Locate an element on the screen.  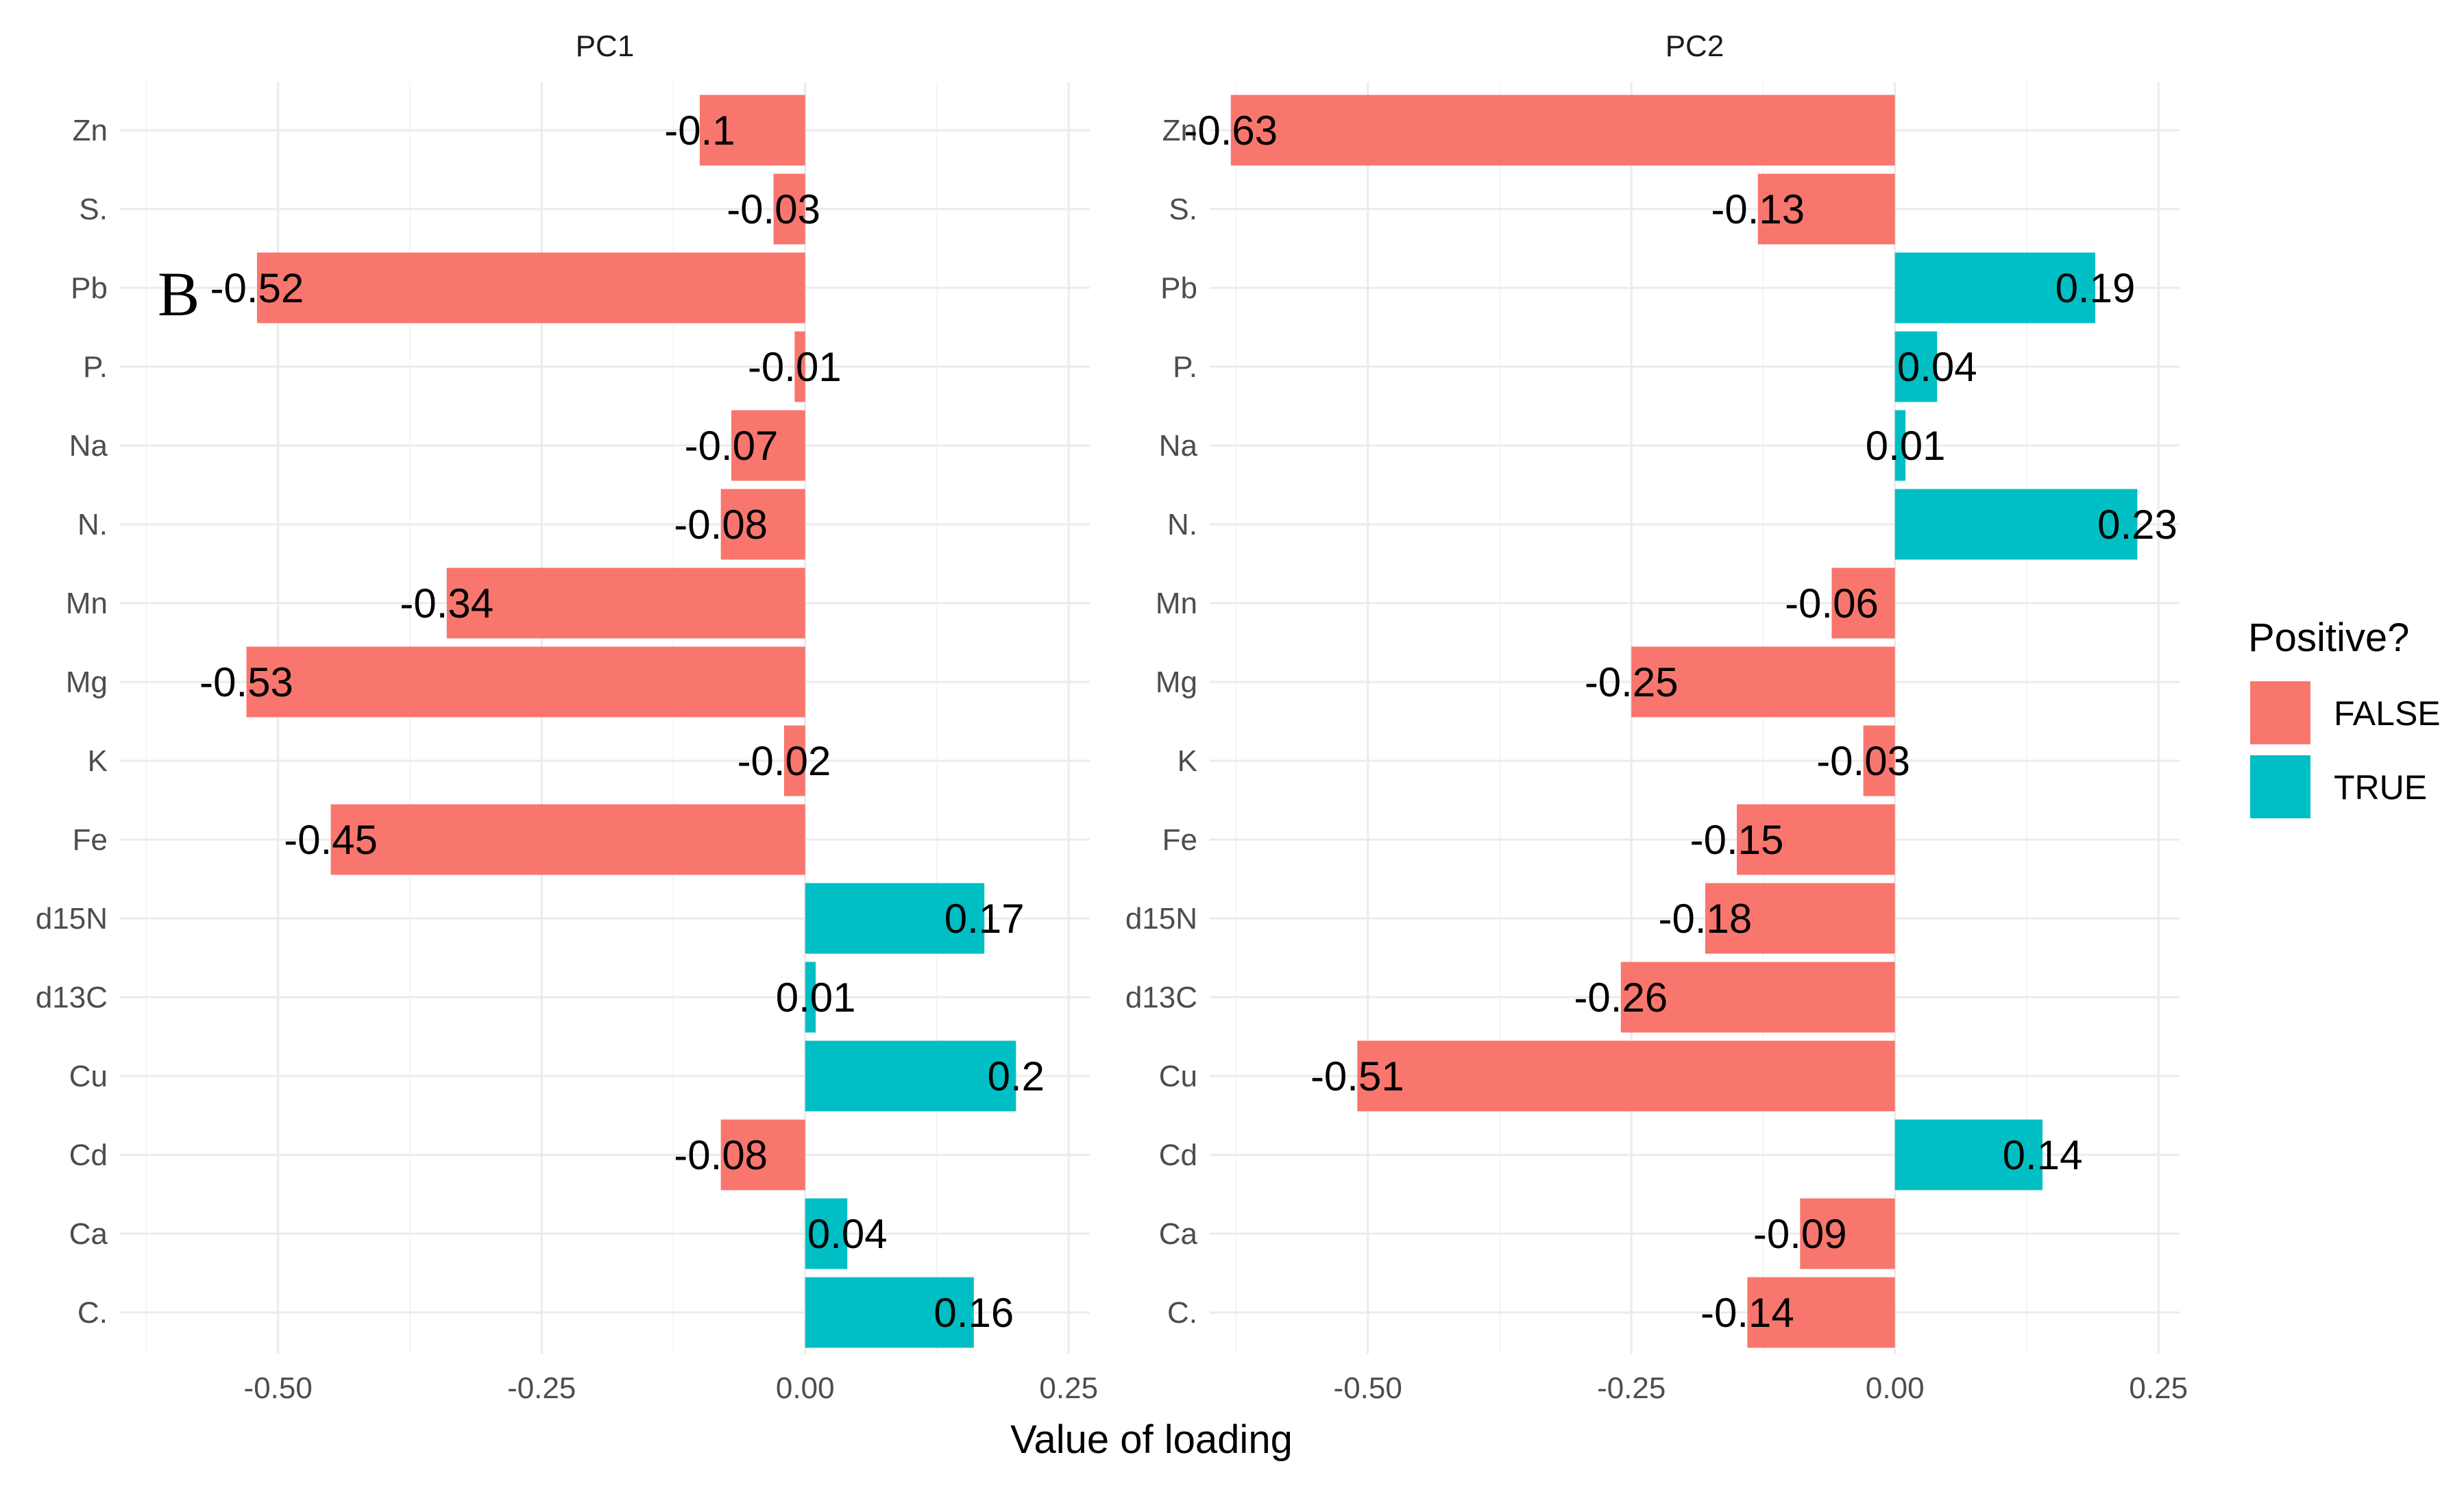
data-label: -0.26 is located at coordinates (1621, 998).